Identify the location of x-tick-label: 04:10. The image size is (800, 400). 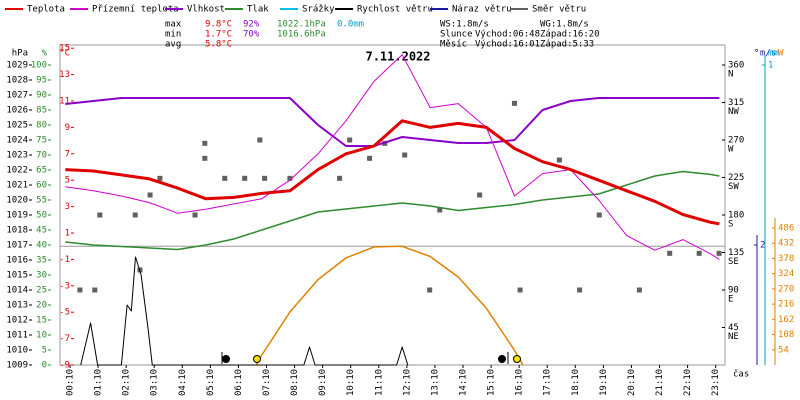
(183, 382).